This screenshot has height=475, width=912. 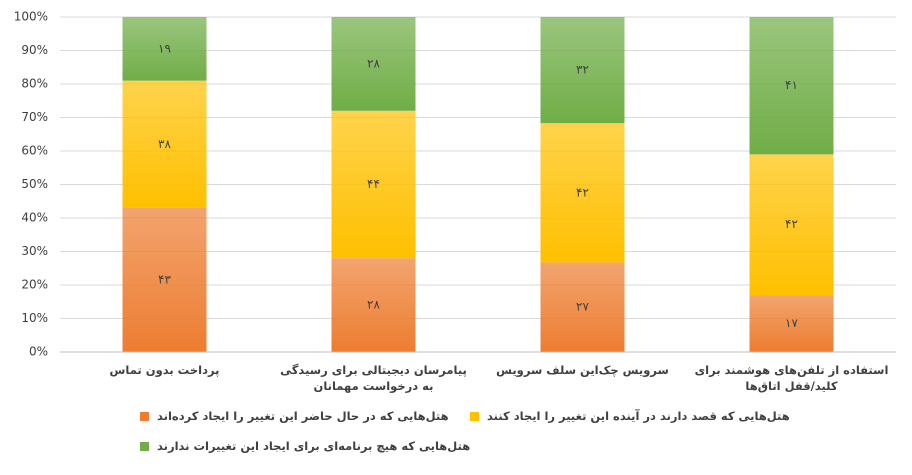 I want to click on data-label: ۴۴, so click(x=373, y=184).